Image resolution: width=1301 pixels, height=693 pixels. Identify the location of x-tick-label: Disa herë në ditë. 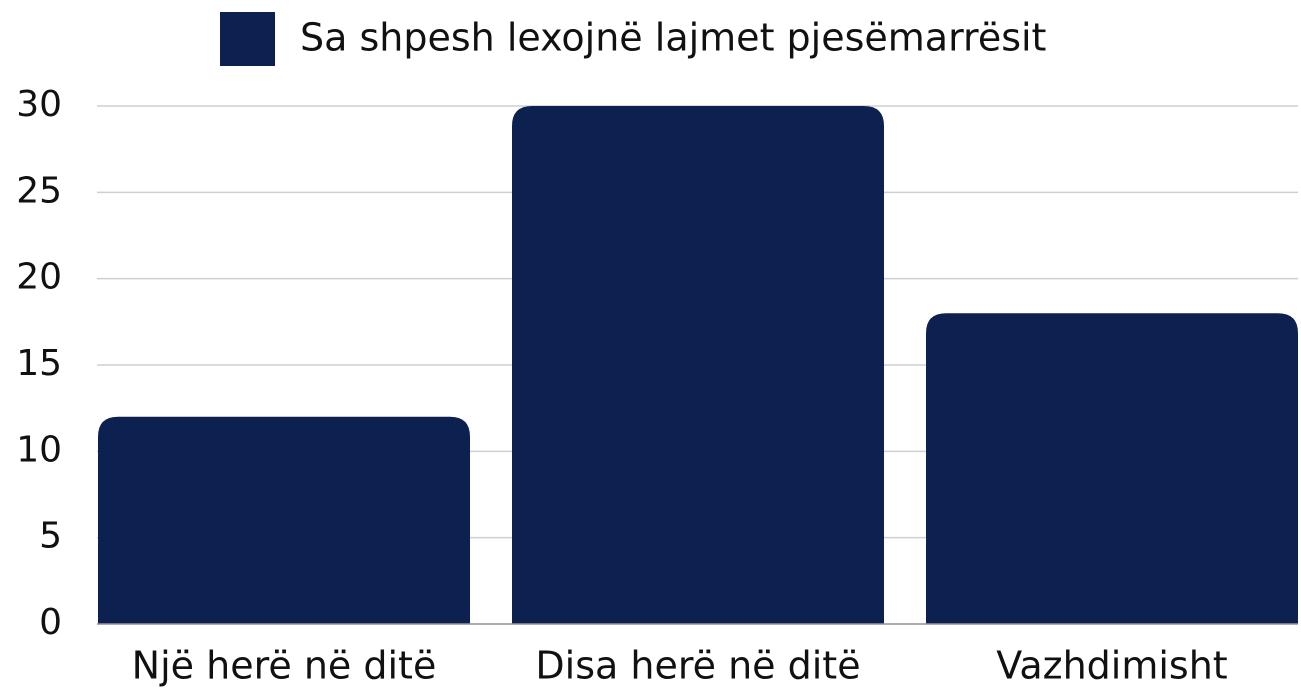
(697, 666).